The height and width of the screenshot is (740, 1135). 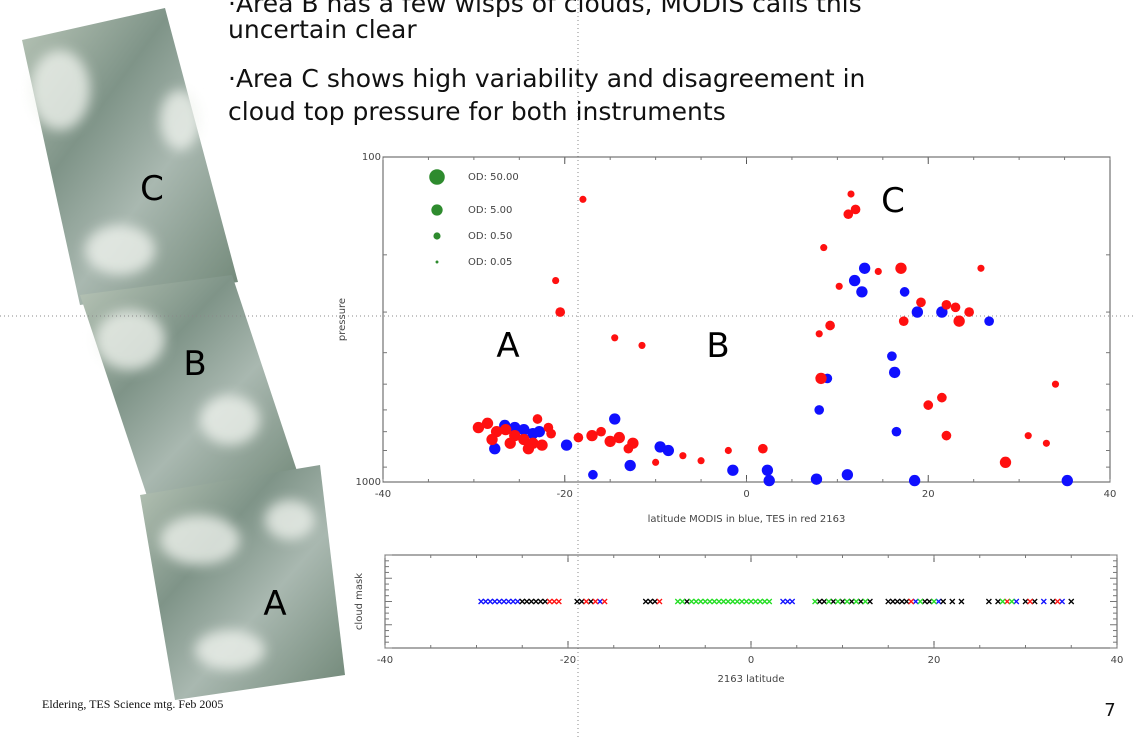 I want to click on x-tick-label: 0, so click(x=746, y=494).